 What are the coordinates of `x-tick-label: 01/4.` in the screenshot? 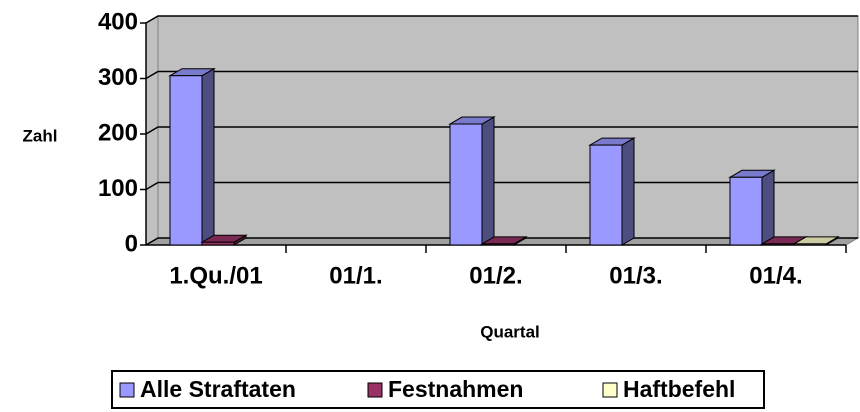 It's located at (775, 275).